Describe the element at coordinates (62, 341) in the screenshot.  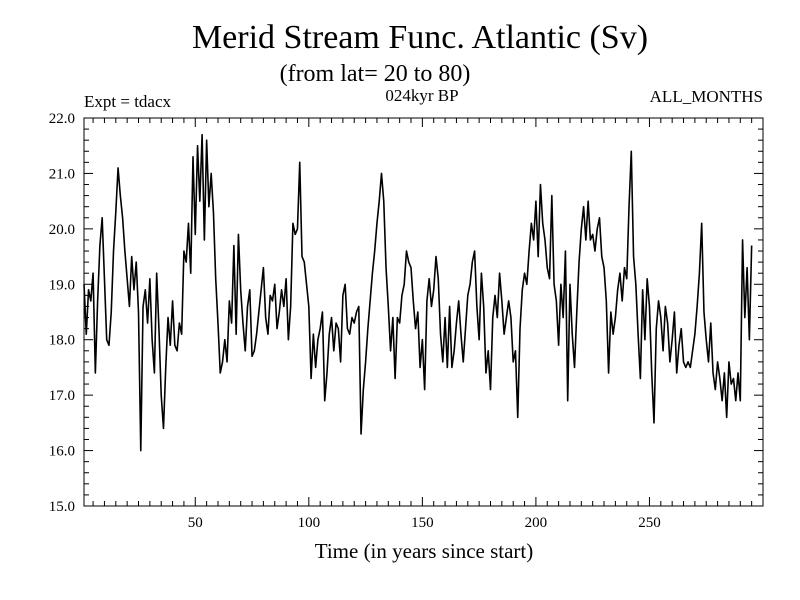
I see `y-tick-label: 18.0` at that location.